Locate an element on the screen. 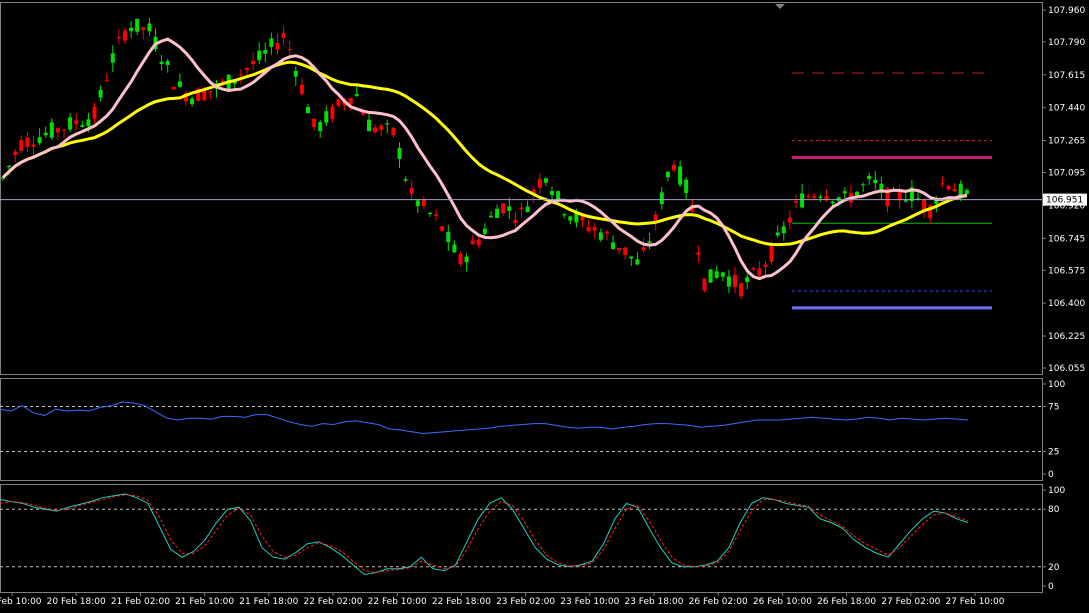 The image size is (1089, 613). price-tick-label: 107.440 is located at coordinates (1066, 109).